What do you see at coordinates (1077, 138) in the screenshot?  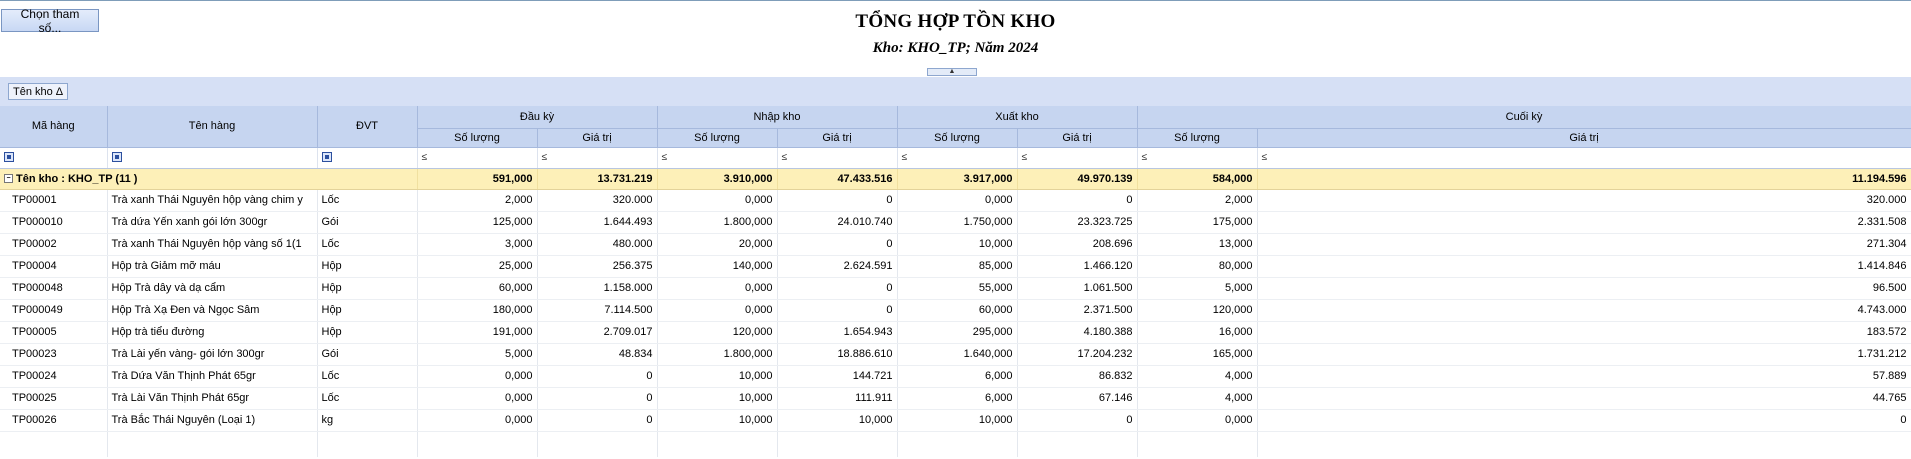 I see `column-header-issues-value: Giá trị` at bounding box center [1077, 138].